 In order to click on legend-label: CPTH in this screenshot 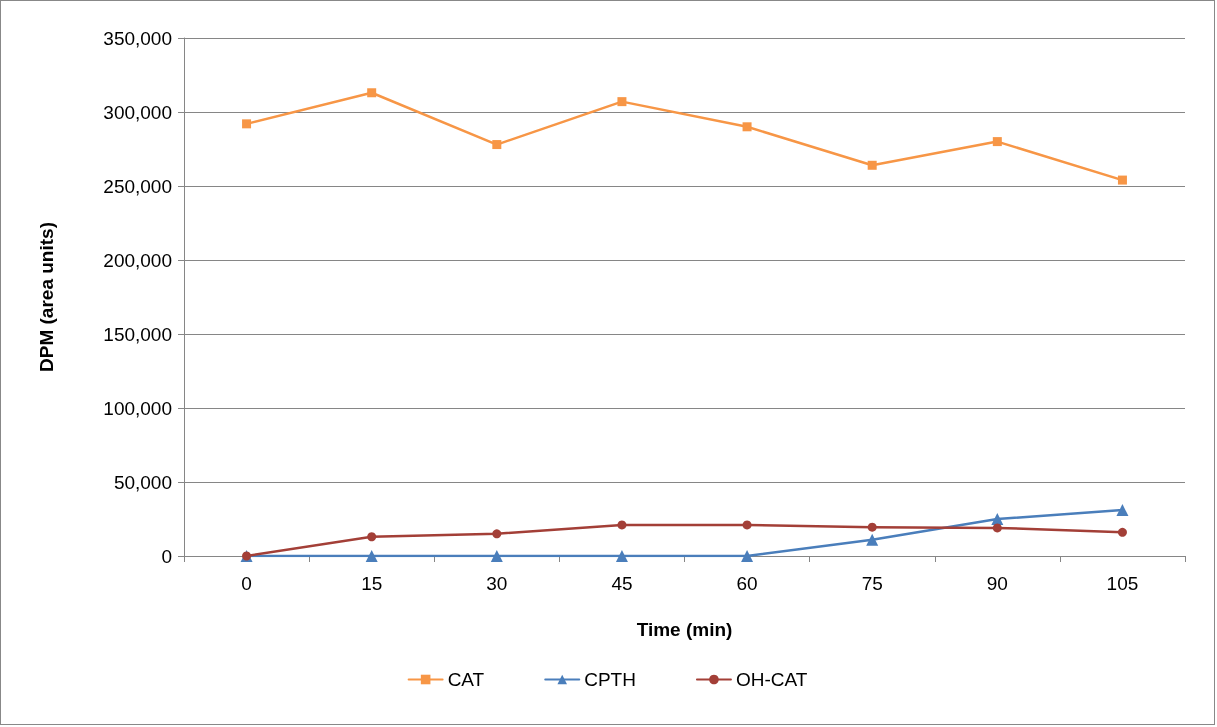, I will do `click(610, 679)`.